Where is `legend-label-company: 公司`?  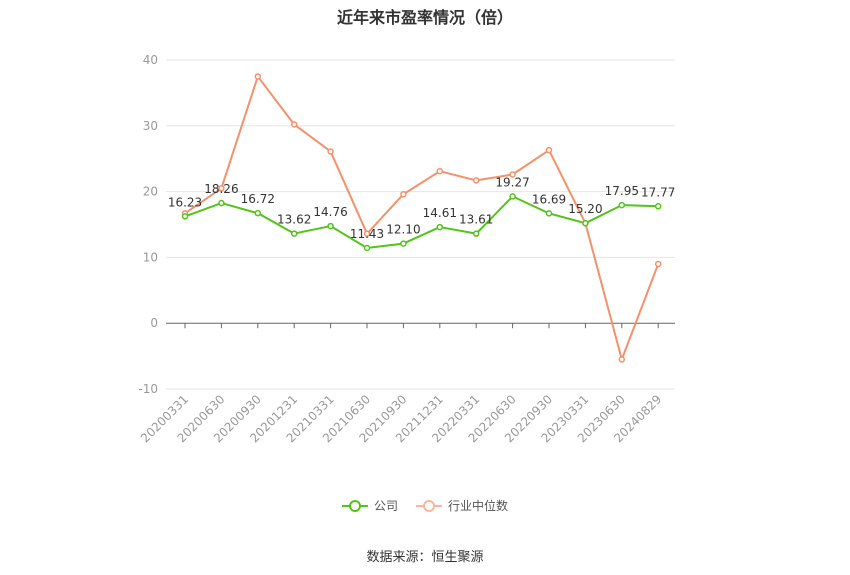
legend-label-company: 公司 is located at coordinates (385, 506).